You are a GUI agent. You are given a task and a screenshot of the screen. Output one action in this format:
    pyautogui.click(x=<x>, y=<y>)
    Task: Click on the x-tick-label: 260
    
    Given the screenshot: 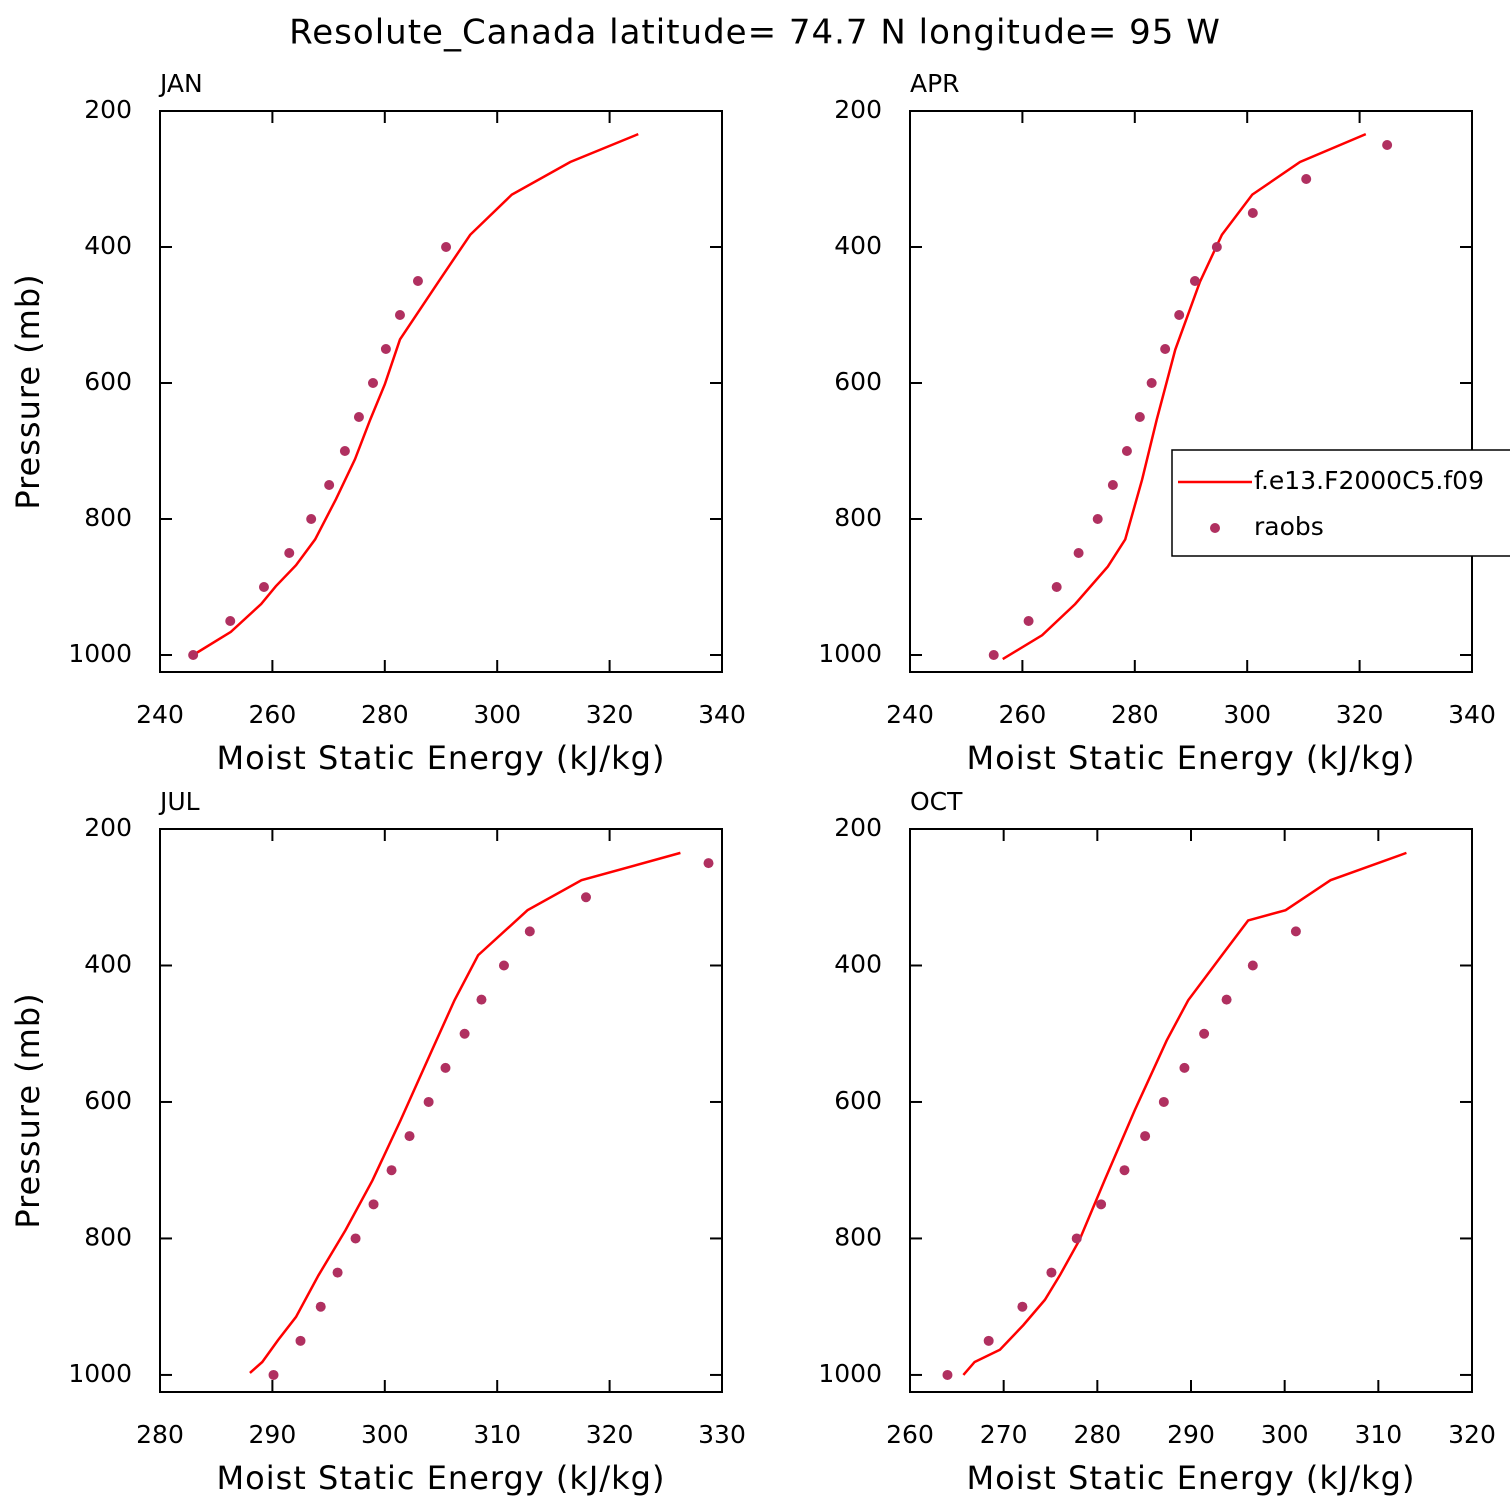 What is the action you would take?
    pyautogui.click(x=273, y=714)
    